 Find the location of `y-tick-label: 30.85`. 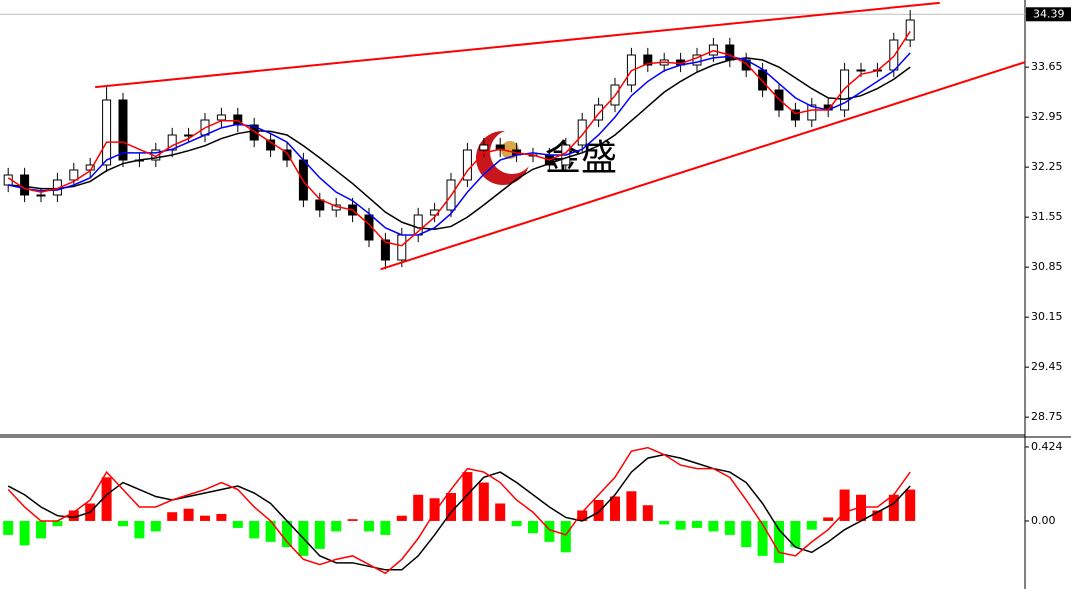

y-tick-label: 30.85 is located at coordinates (1047, 266).